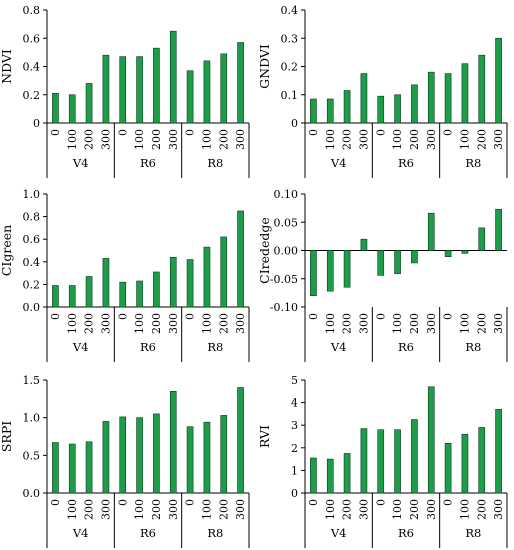  What do you see at coordinates (294, 403) in the screenshot?
I see `y-tick-label: 4` at bounding box center [294, 403].